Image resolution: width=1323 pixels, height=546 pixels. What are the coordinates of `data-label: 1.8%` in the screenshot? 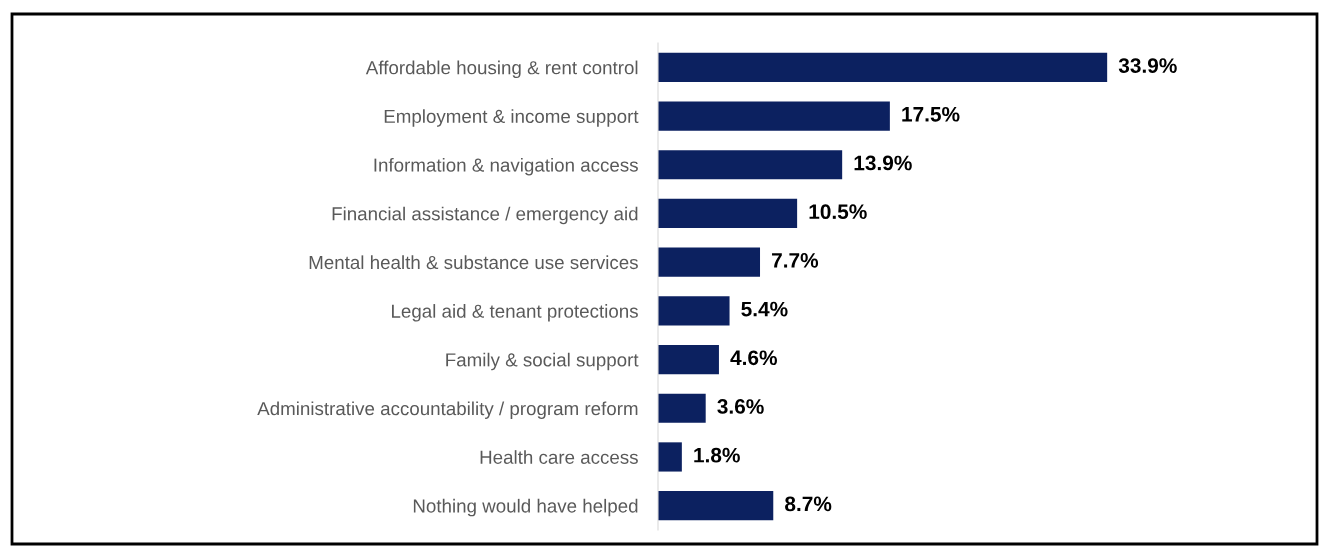 It's located at (717, 455).